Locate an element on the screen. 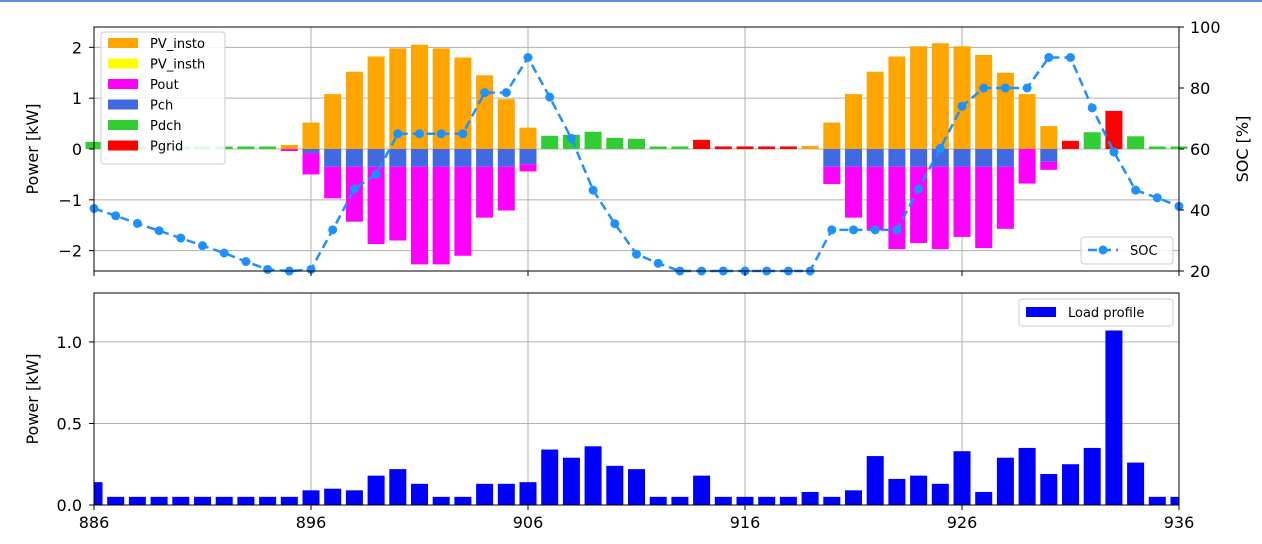 The width and height of the screenshot is (1262, 544). y2-tick-label: 20 is located at coordinates (1200, 271).